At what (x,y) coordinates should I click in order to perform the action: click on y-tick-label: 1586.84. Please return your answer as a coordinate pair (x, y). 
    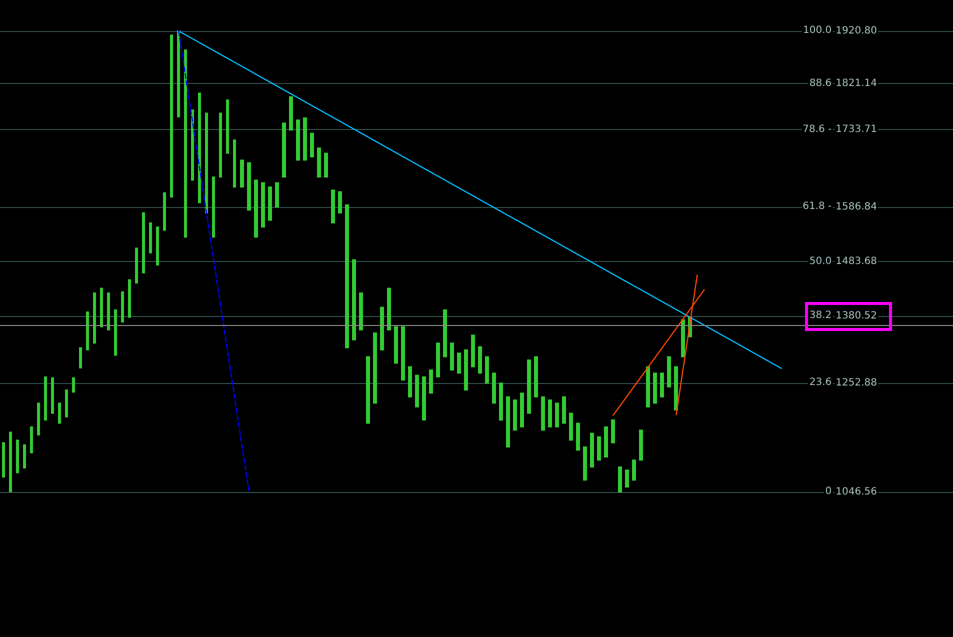
    Looking at the image, I should click on (856, 207).